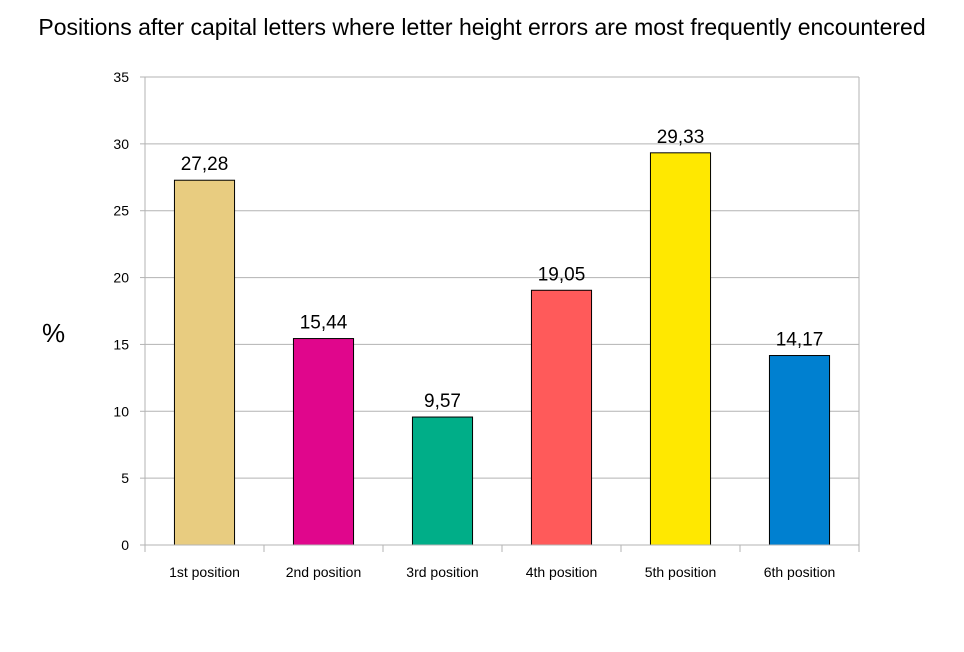 The image size is (964, 652). Describe the element at coordinates (205, 164) in the screenshot. I see `data-label: 27,28` at that location.